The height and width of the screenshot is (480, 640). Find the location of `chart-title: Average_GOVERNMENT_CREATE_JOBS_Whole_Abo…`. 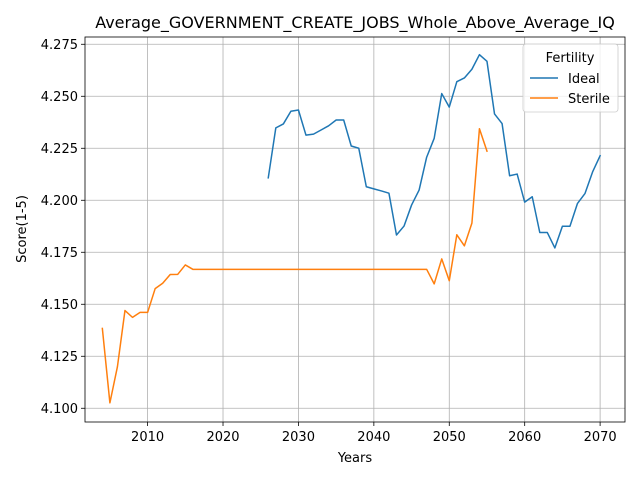

chart-title: Average_GOVERNMENT_CREATE_JOBS_Whole_Abo… is located at coordinates (355, 23).